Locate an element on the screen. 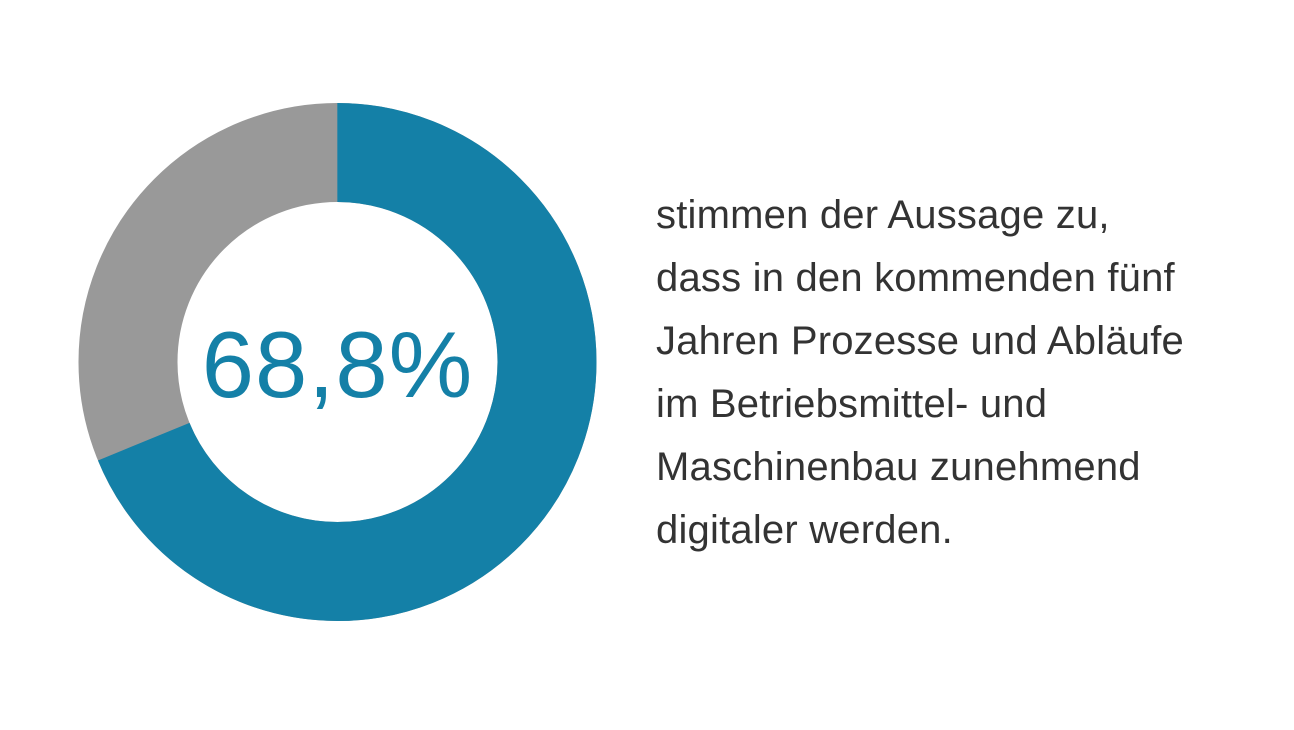 This screenshot has width=1294, height=730. caption-line: dass in den kommenden fünf is located at coordinates (915, 278).